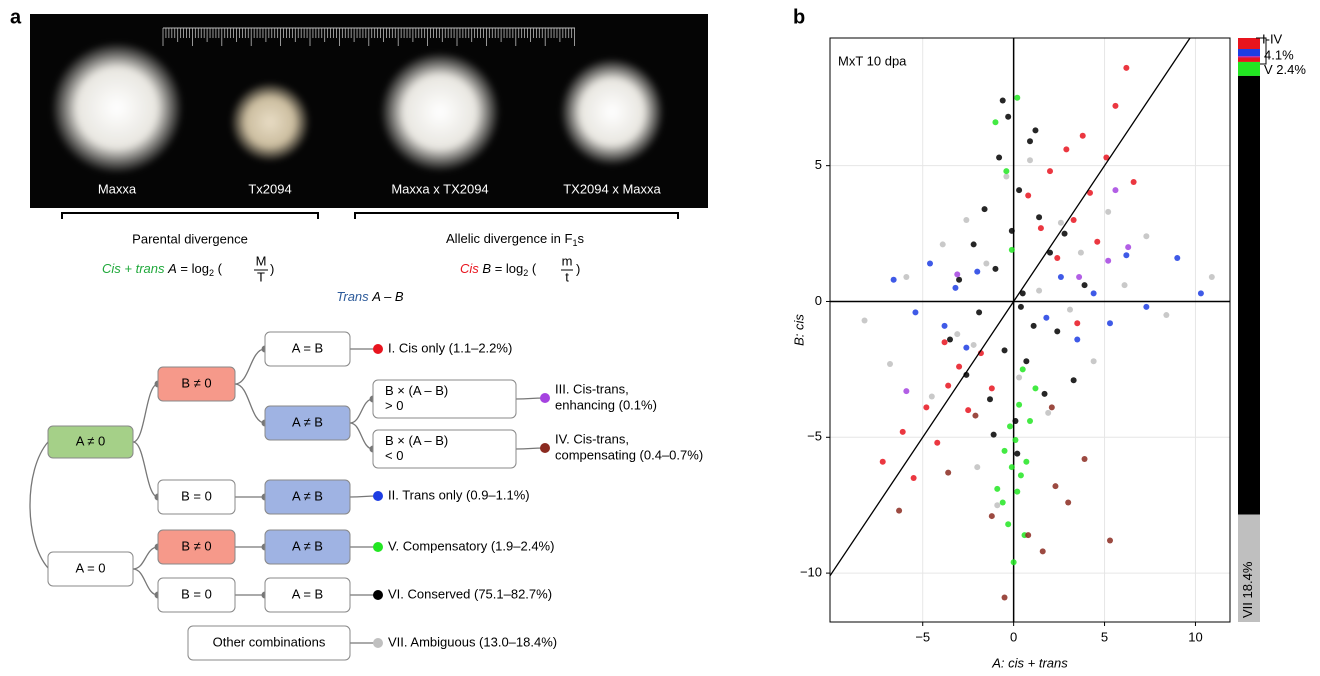 The height and width of the screenshot is (676, 1320). What do you see at coordinates (567, 260) in the screenshot?
I see `formula: m` at bounding box center [567, 260].